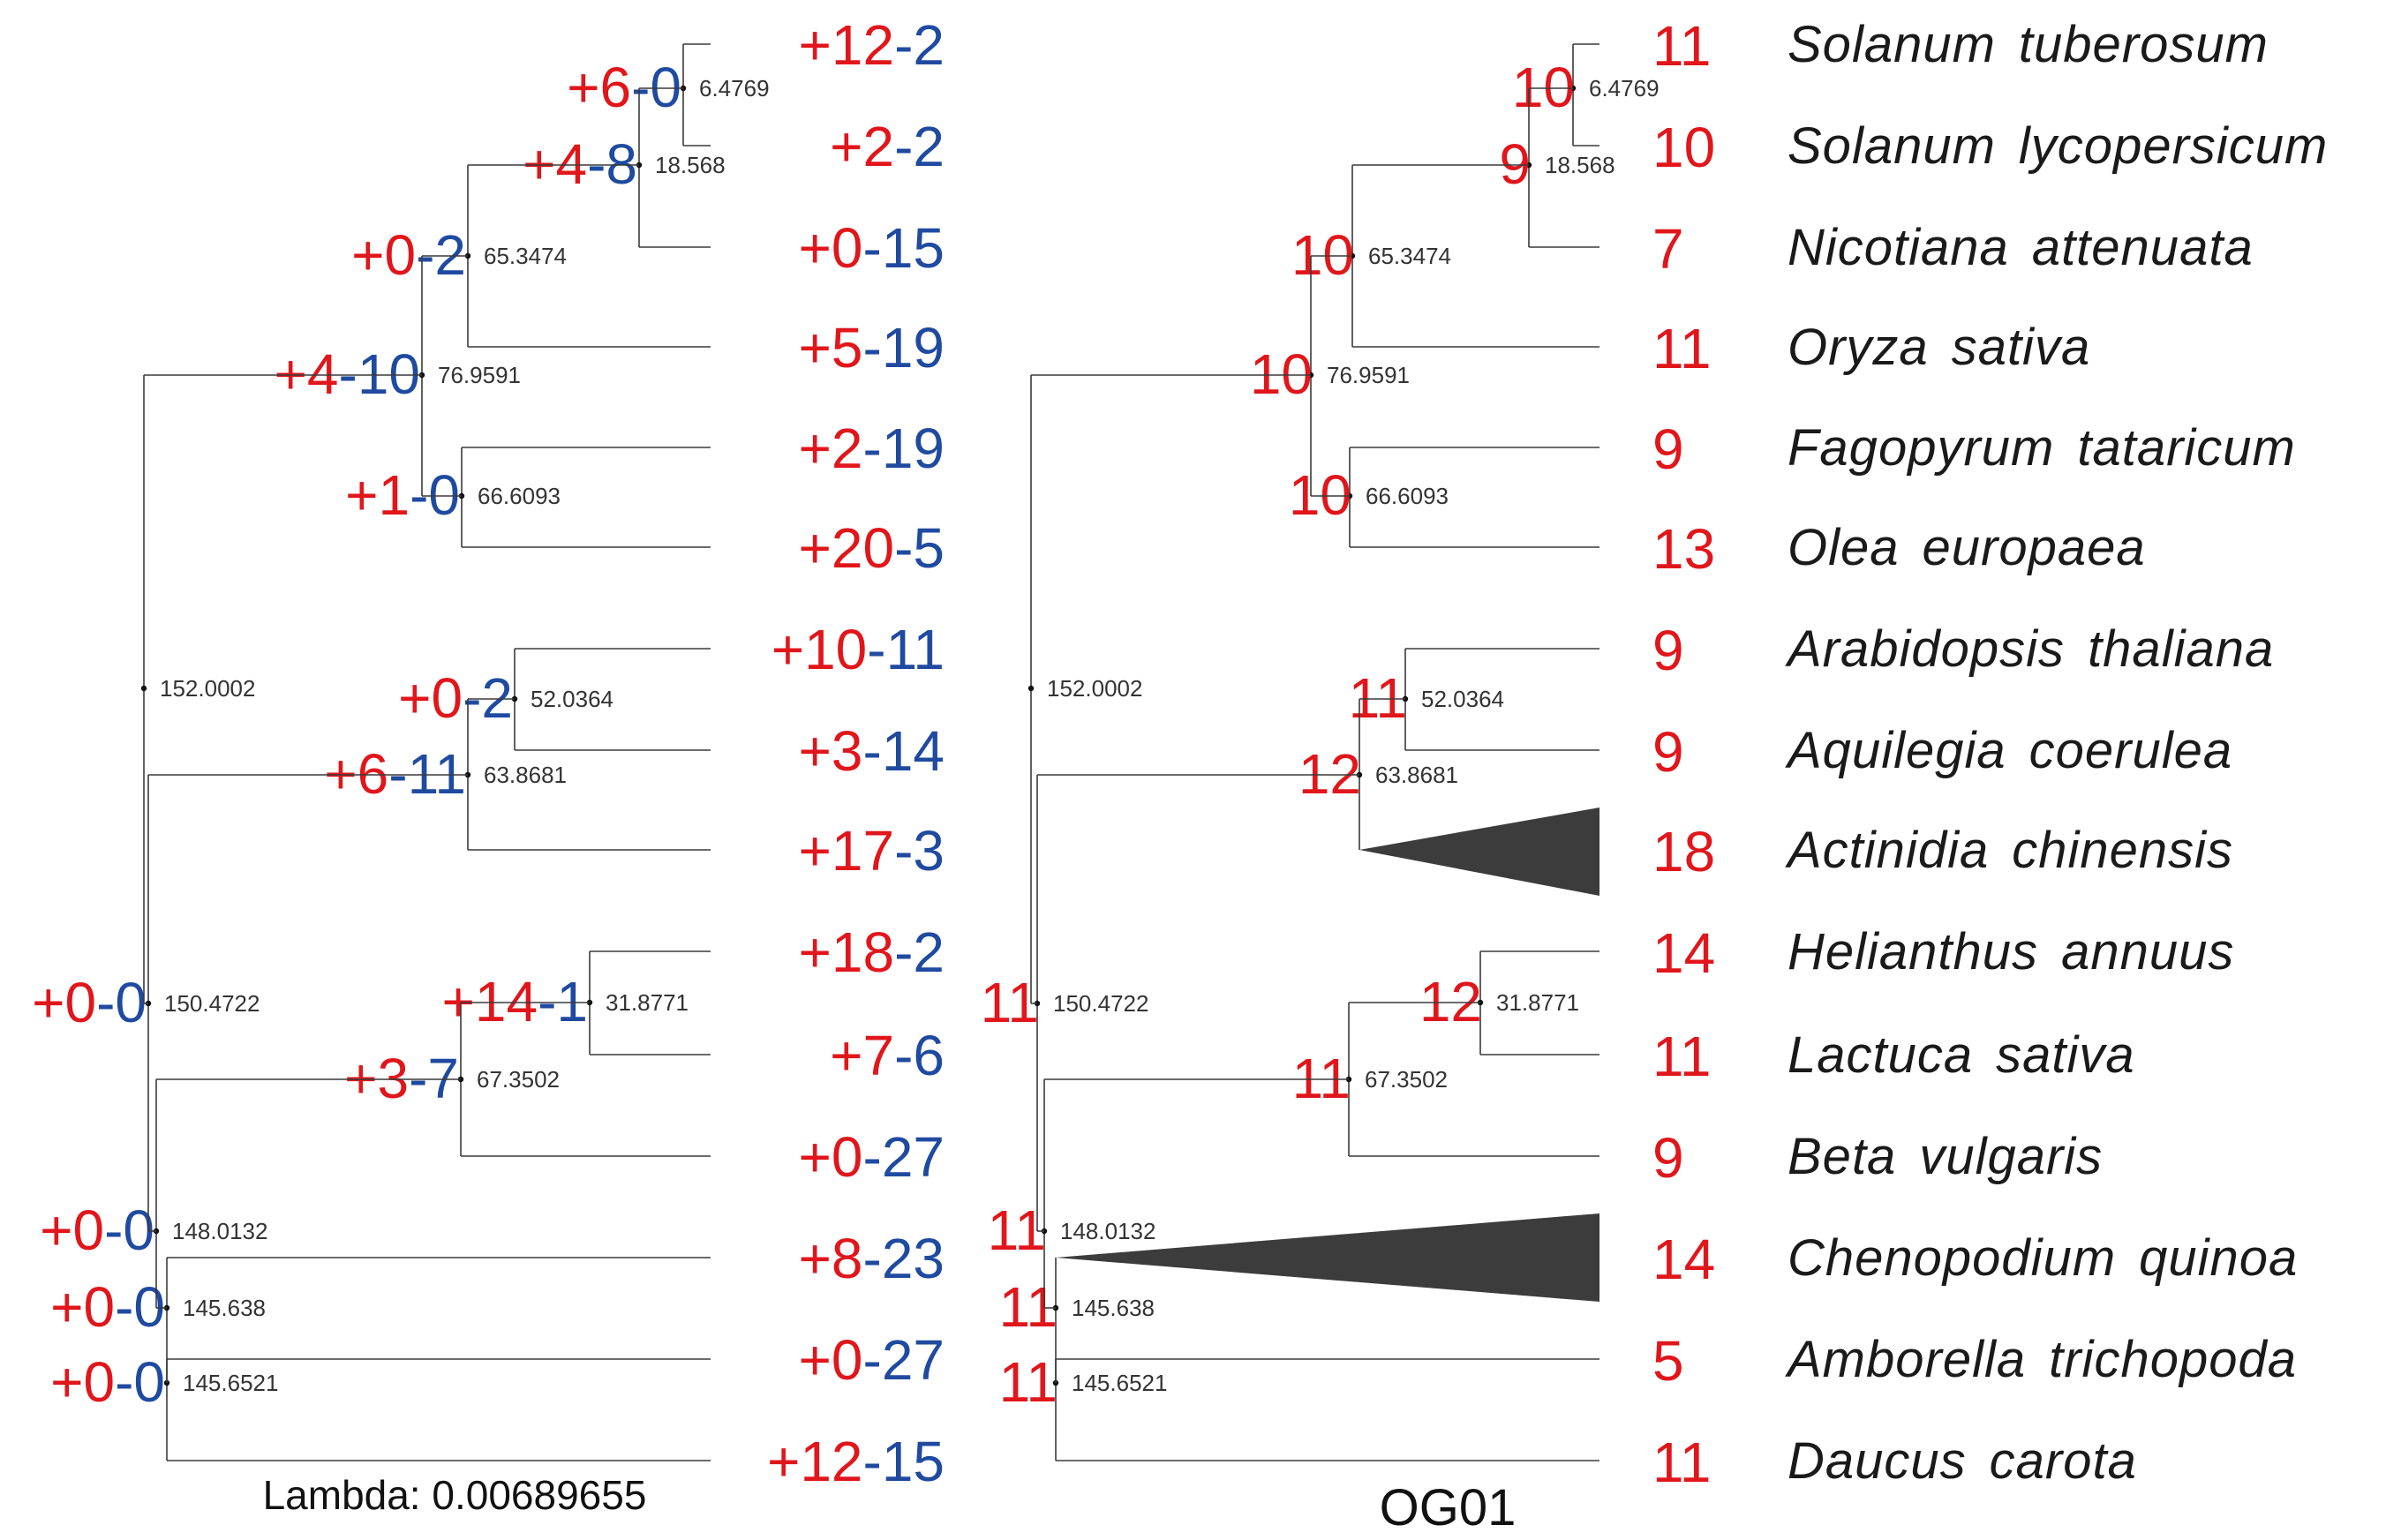 The image size is (2401, 1540). What do you see at coordinates (1967, 548) in the screenshot?
I see `species-name: Olea europaea` at bounding box center [1967, 548].